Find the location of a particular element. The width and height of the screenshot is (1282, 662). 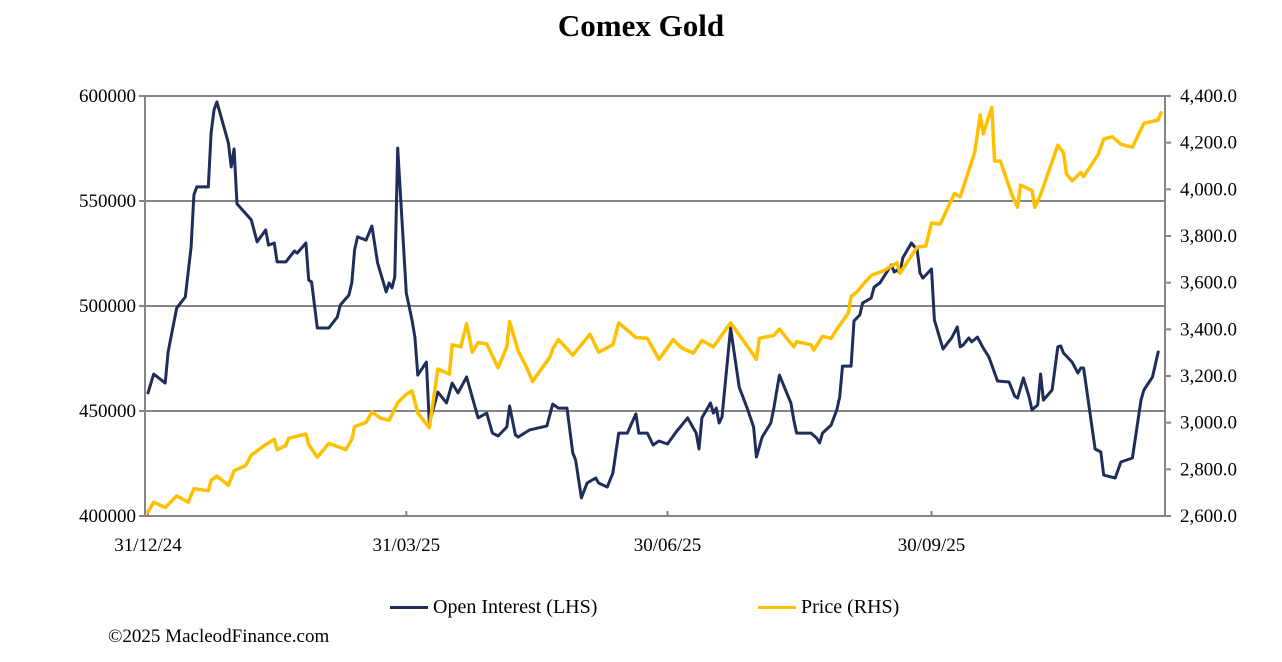

x-axis-tick-label: 30/09/25 is located at coordinates (932, 545).